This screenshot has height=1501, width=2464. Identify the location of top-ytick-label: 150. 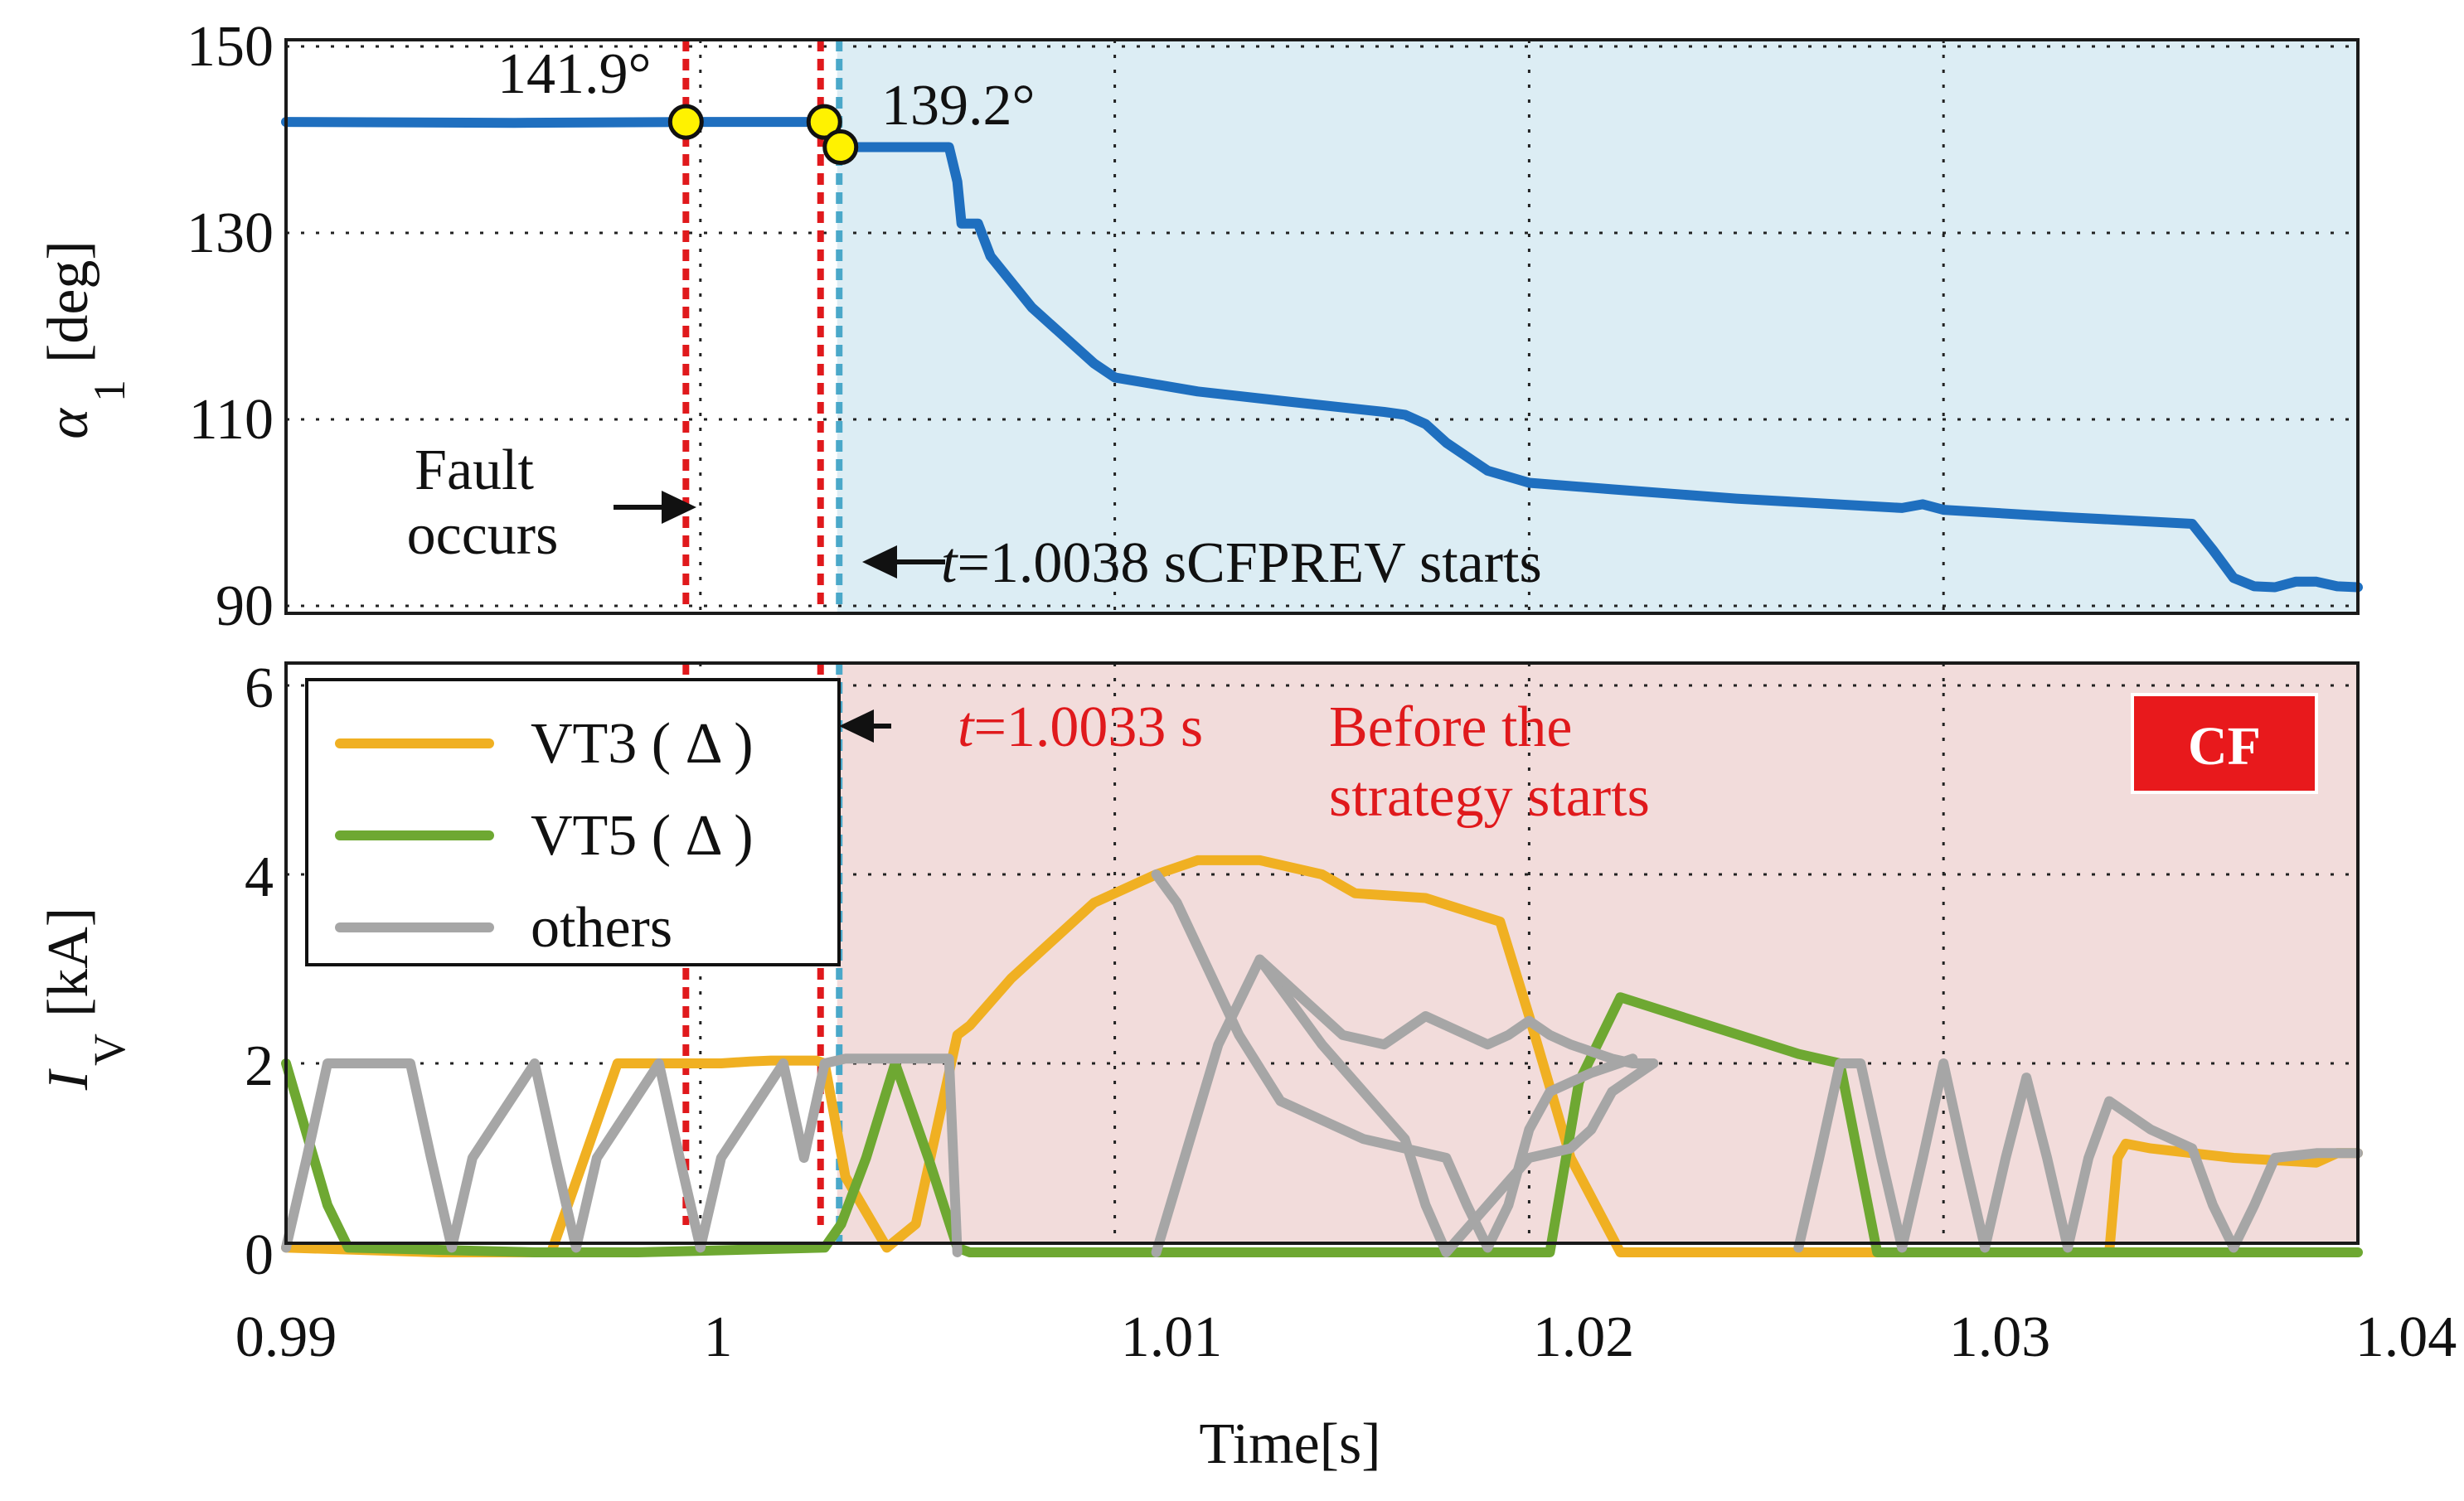
(230, 47).